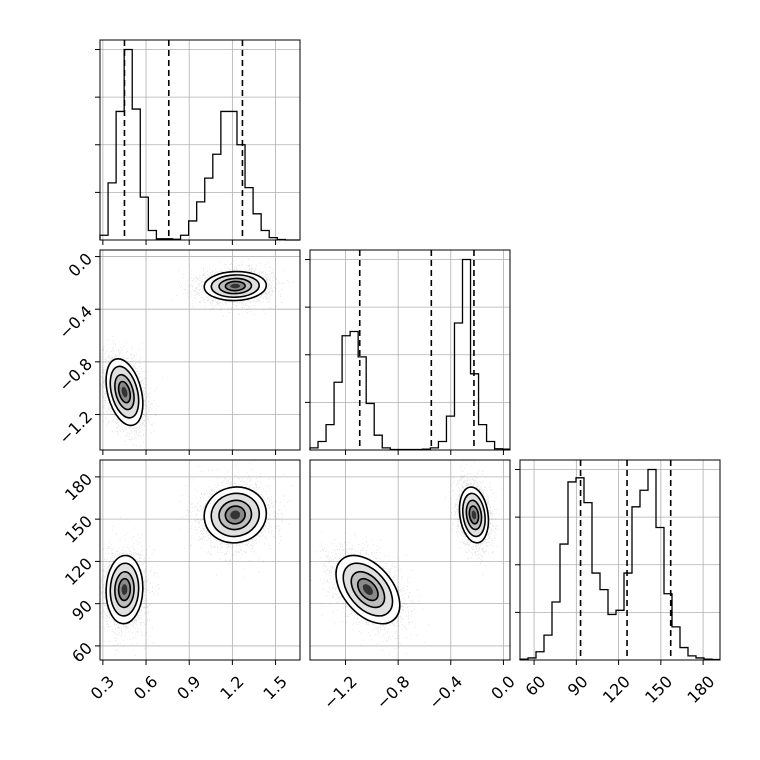 This screenshot has height=760, width=760. I want to click on histogram-p1, so click(199, 144).